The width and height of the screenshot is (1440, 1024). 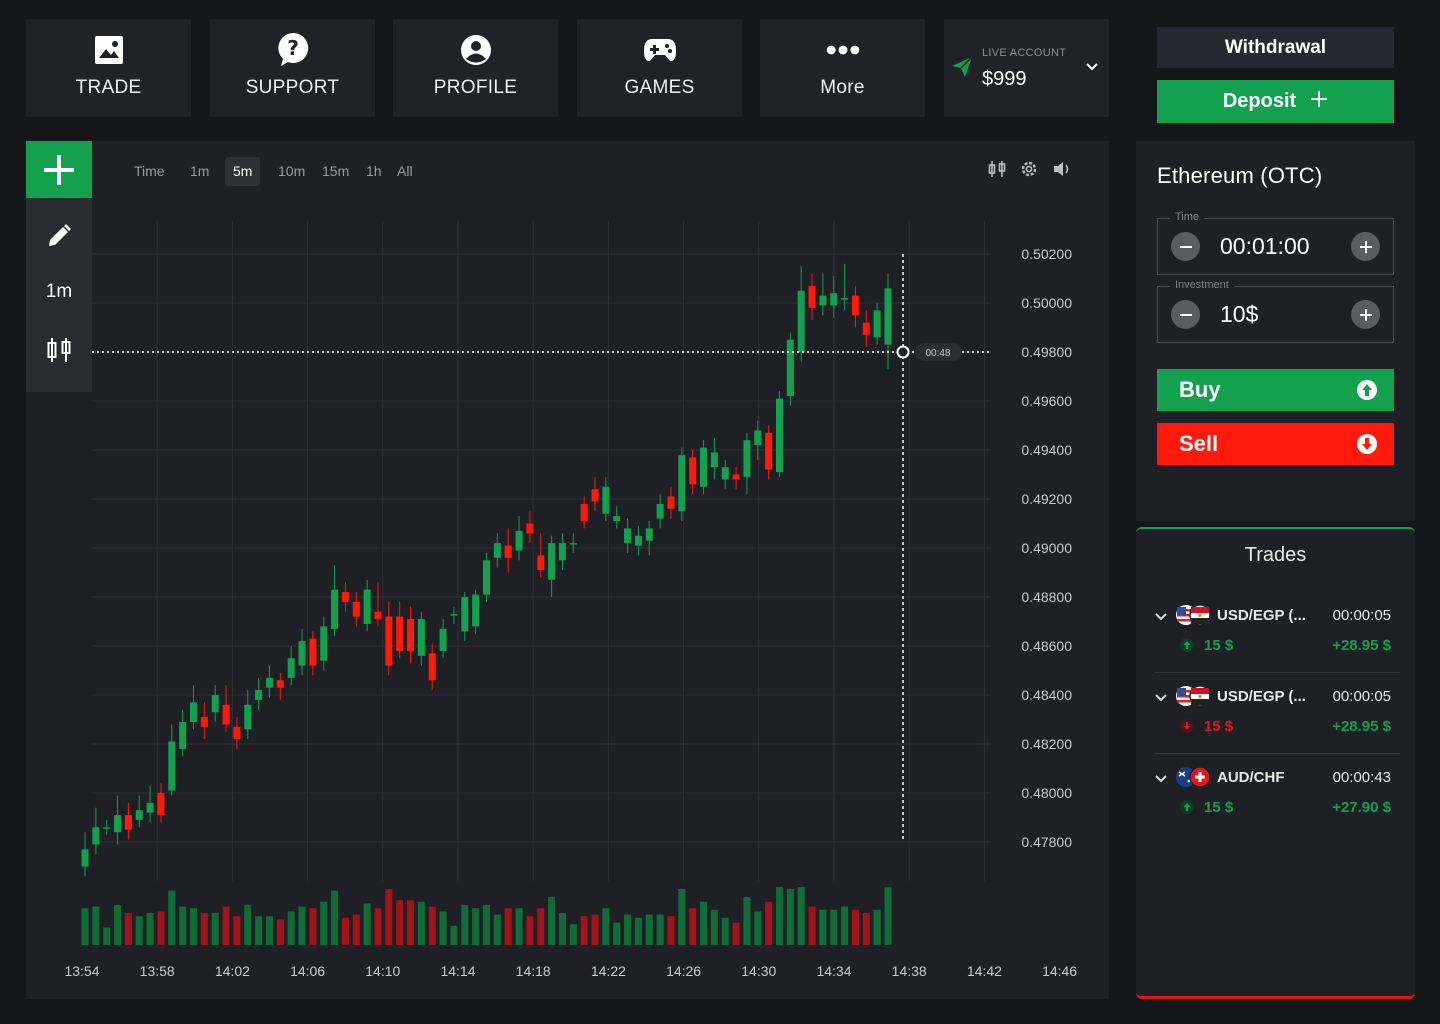 I want to click on plus-icon, so click(x=59, y=169).